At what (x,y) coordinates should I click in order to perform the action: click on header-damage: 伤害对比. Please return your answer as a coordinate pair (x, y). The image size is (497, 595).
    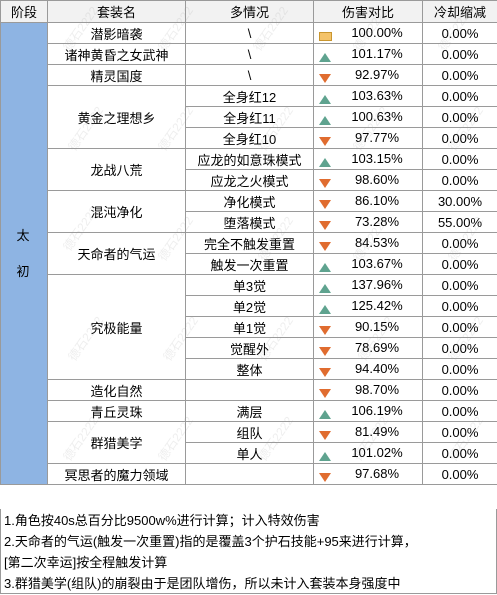
    Looking at the image, I should click on (368, 11).